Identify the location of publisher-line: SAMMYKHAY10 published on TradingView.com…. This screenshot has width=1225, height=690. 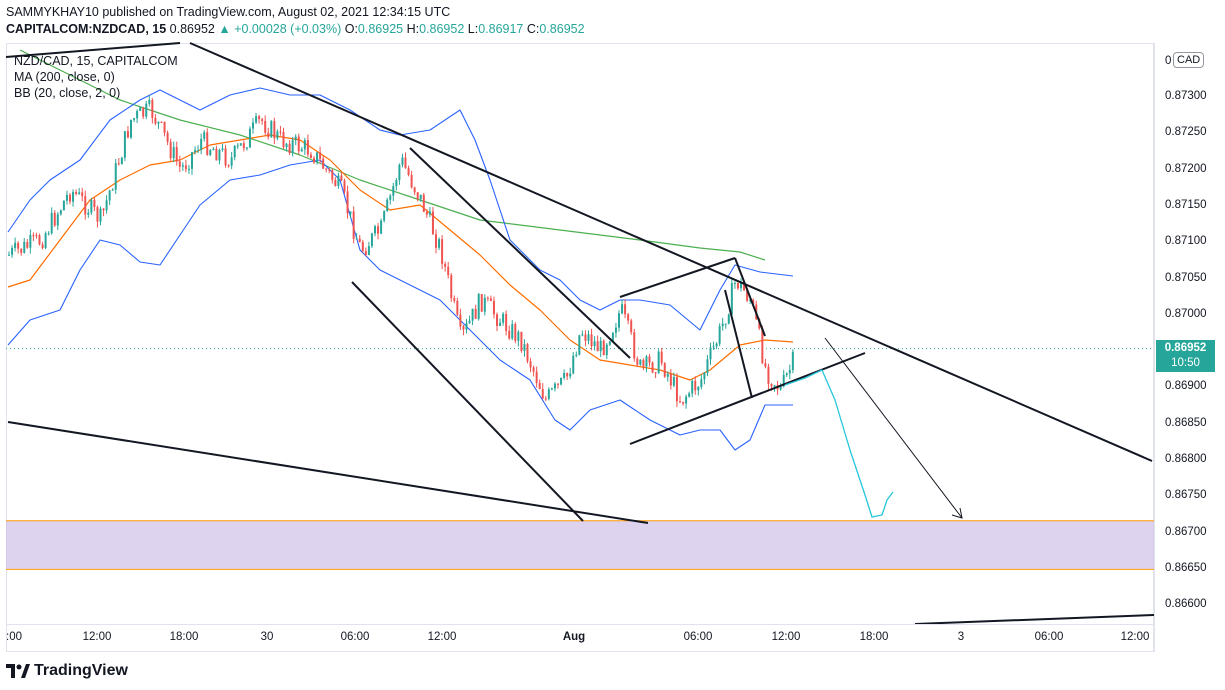
(228, 12).